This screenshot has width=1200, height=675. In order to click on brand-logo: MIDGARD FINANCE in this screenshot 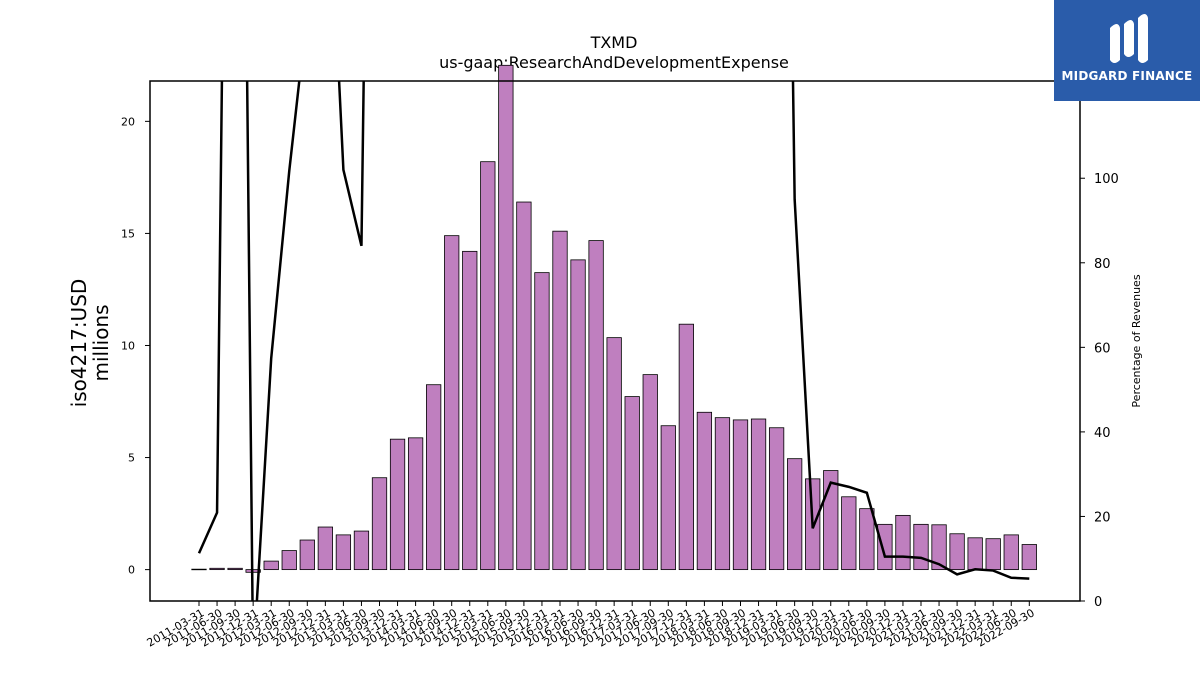, I will do `click(1127, 50)`.